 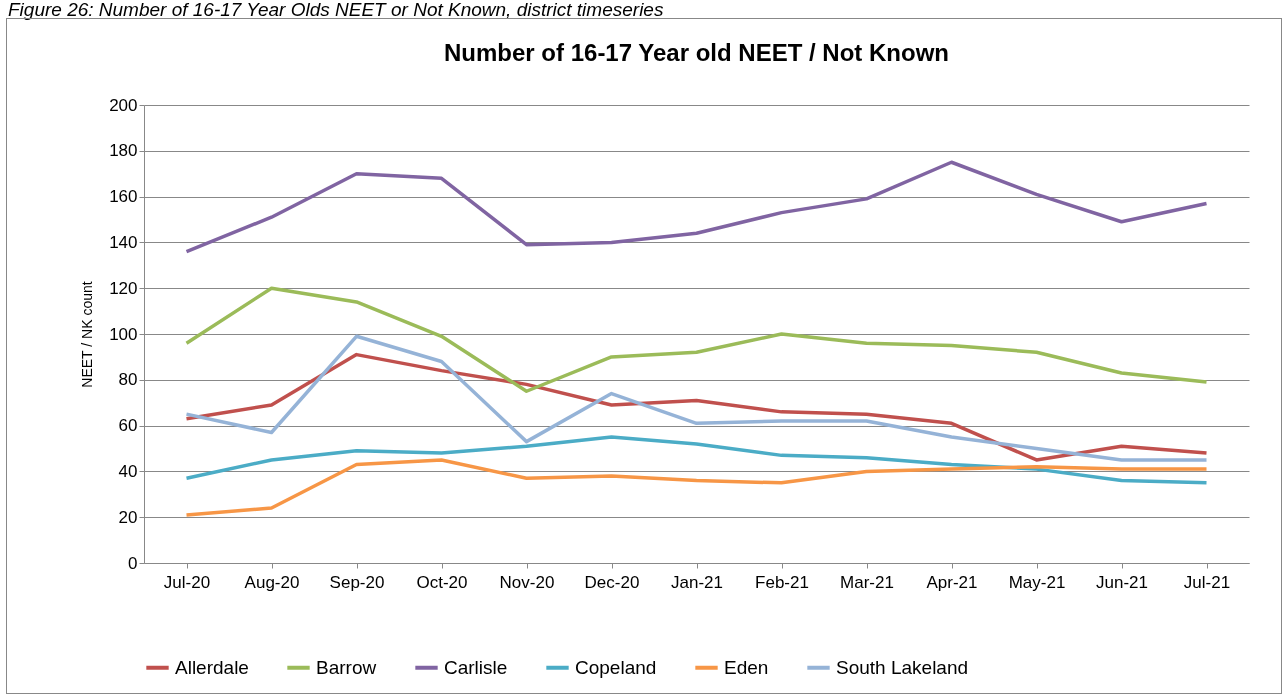 What do you see at coordinates (123, 242) in the screenshot?
I see `y-tick-label: 140` at bounding box center [123, 242].